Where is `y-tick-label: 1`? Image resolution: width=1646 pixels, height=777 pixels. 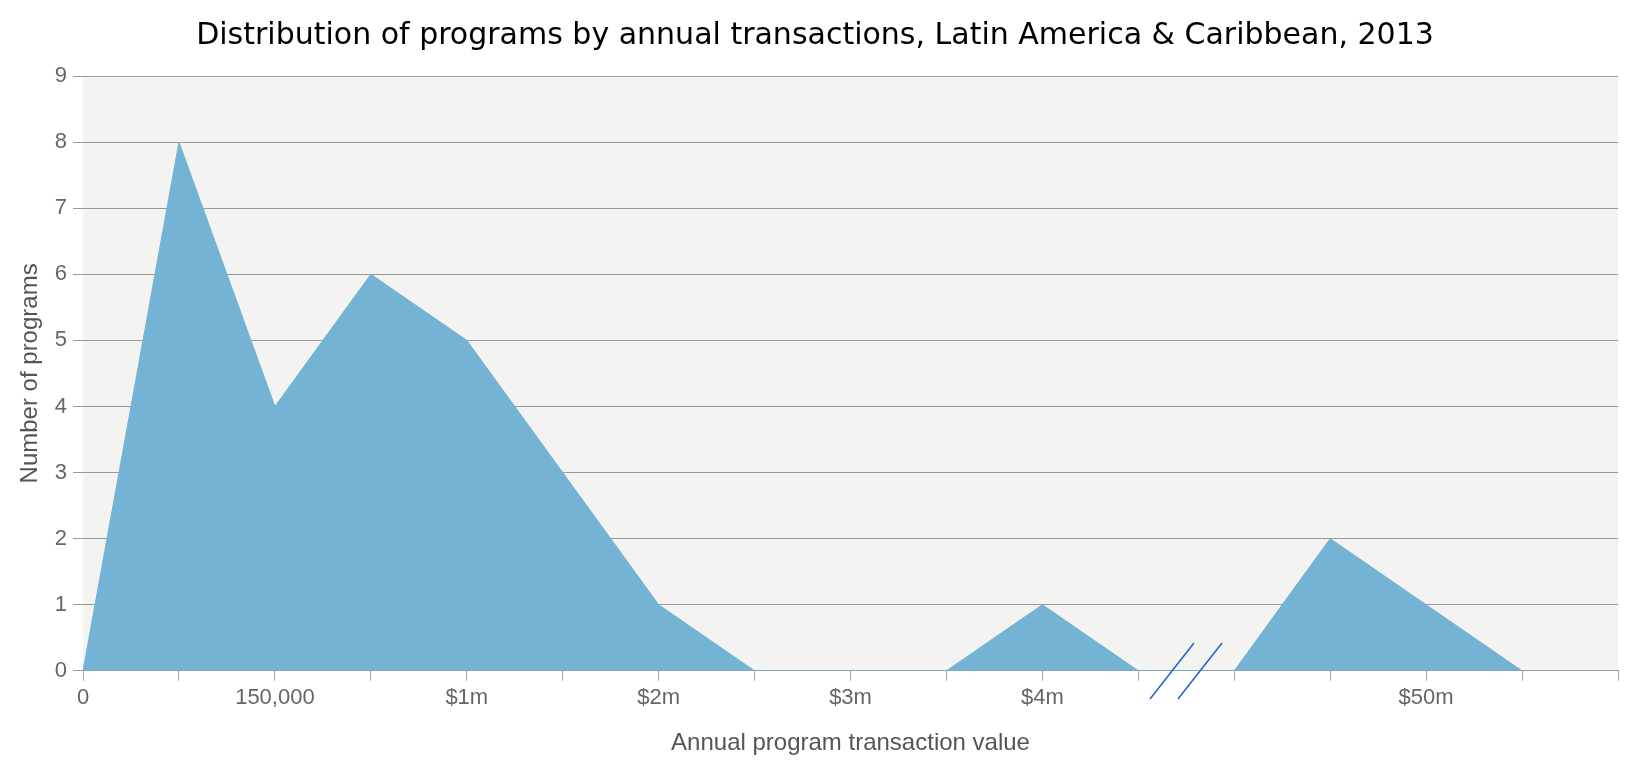
y-tick-label: 1 is located at coordinates (61, 603).